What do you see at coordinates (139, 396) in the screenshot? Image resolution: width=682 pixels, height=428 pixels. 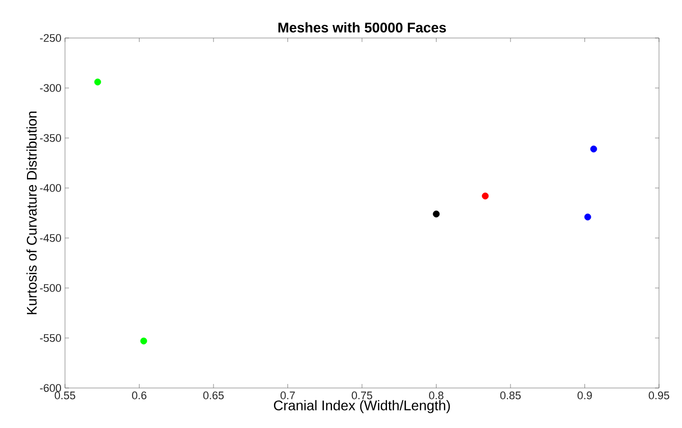 I see `x-tick-label: 0.6` at bounding box center [139, 396].